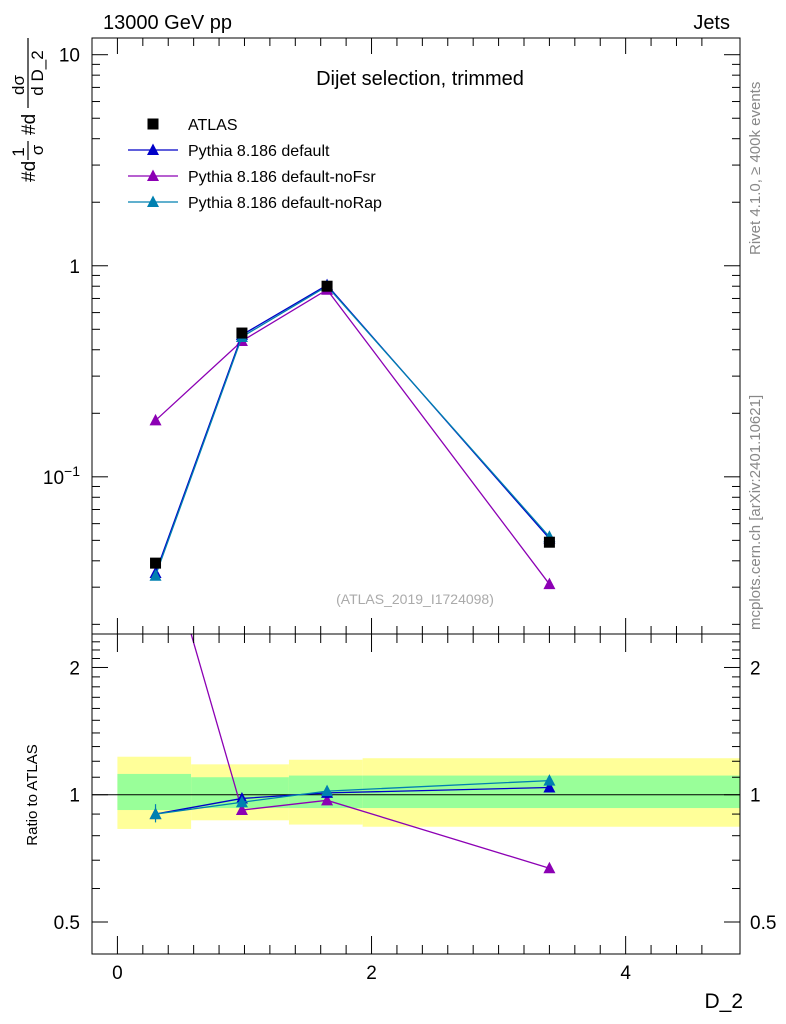  What do you see at coordinates (755, 796) in the screenshot?
I see `ratio-y-tick-label-right: 1` at bounding box center [755, 796].